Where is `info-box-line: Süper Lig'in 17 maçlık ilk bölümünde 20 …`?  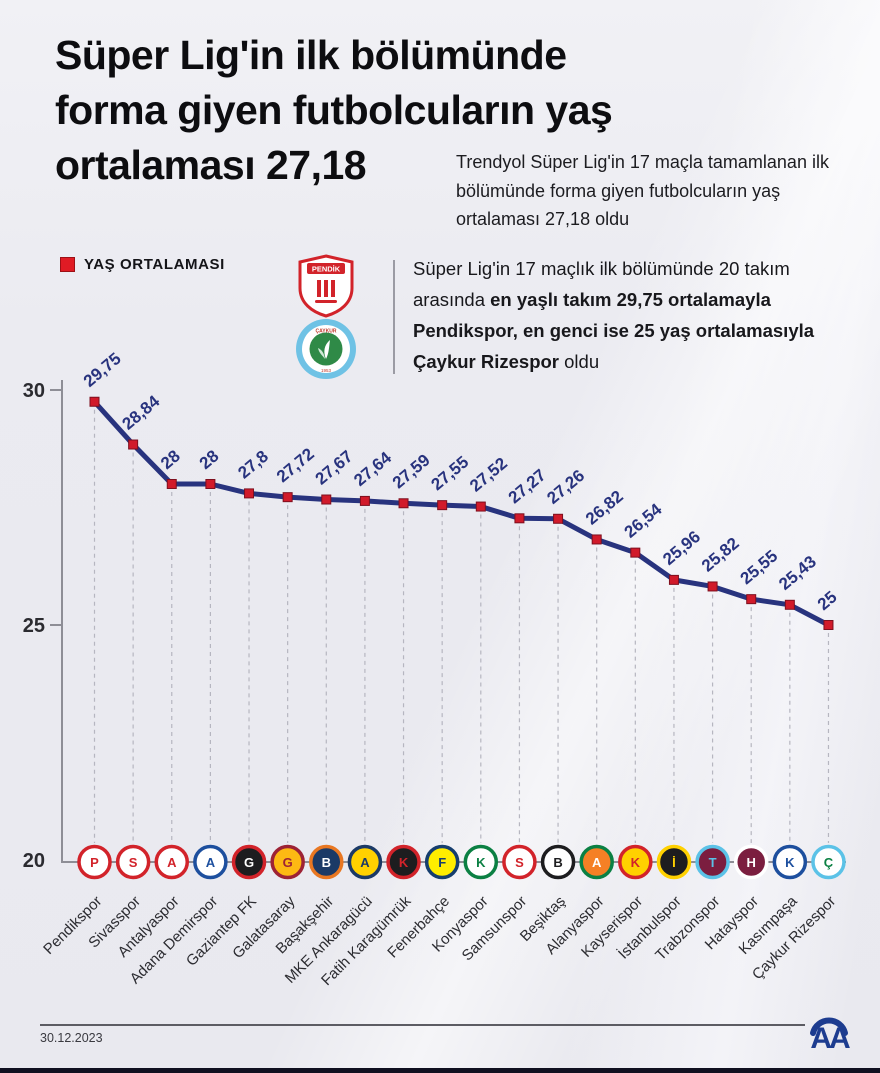 info-box-line: Süper Lig'in 17 maçlık ilk bölümünde 20 … is located at coordinates (601, 268).